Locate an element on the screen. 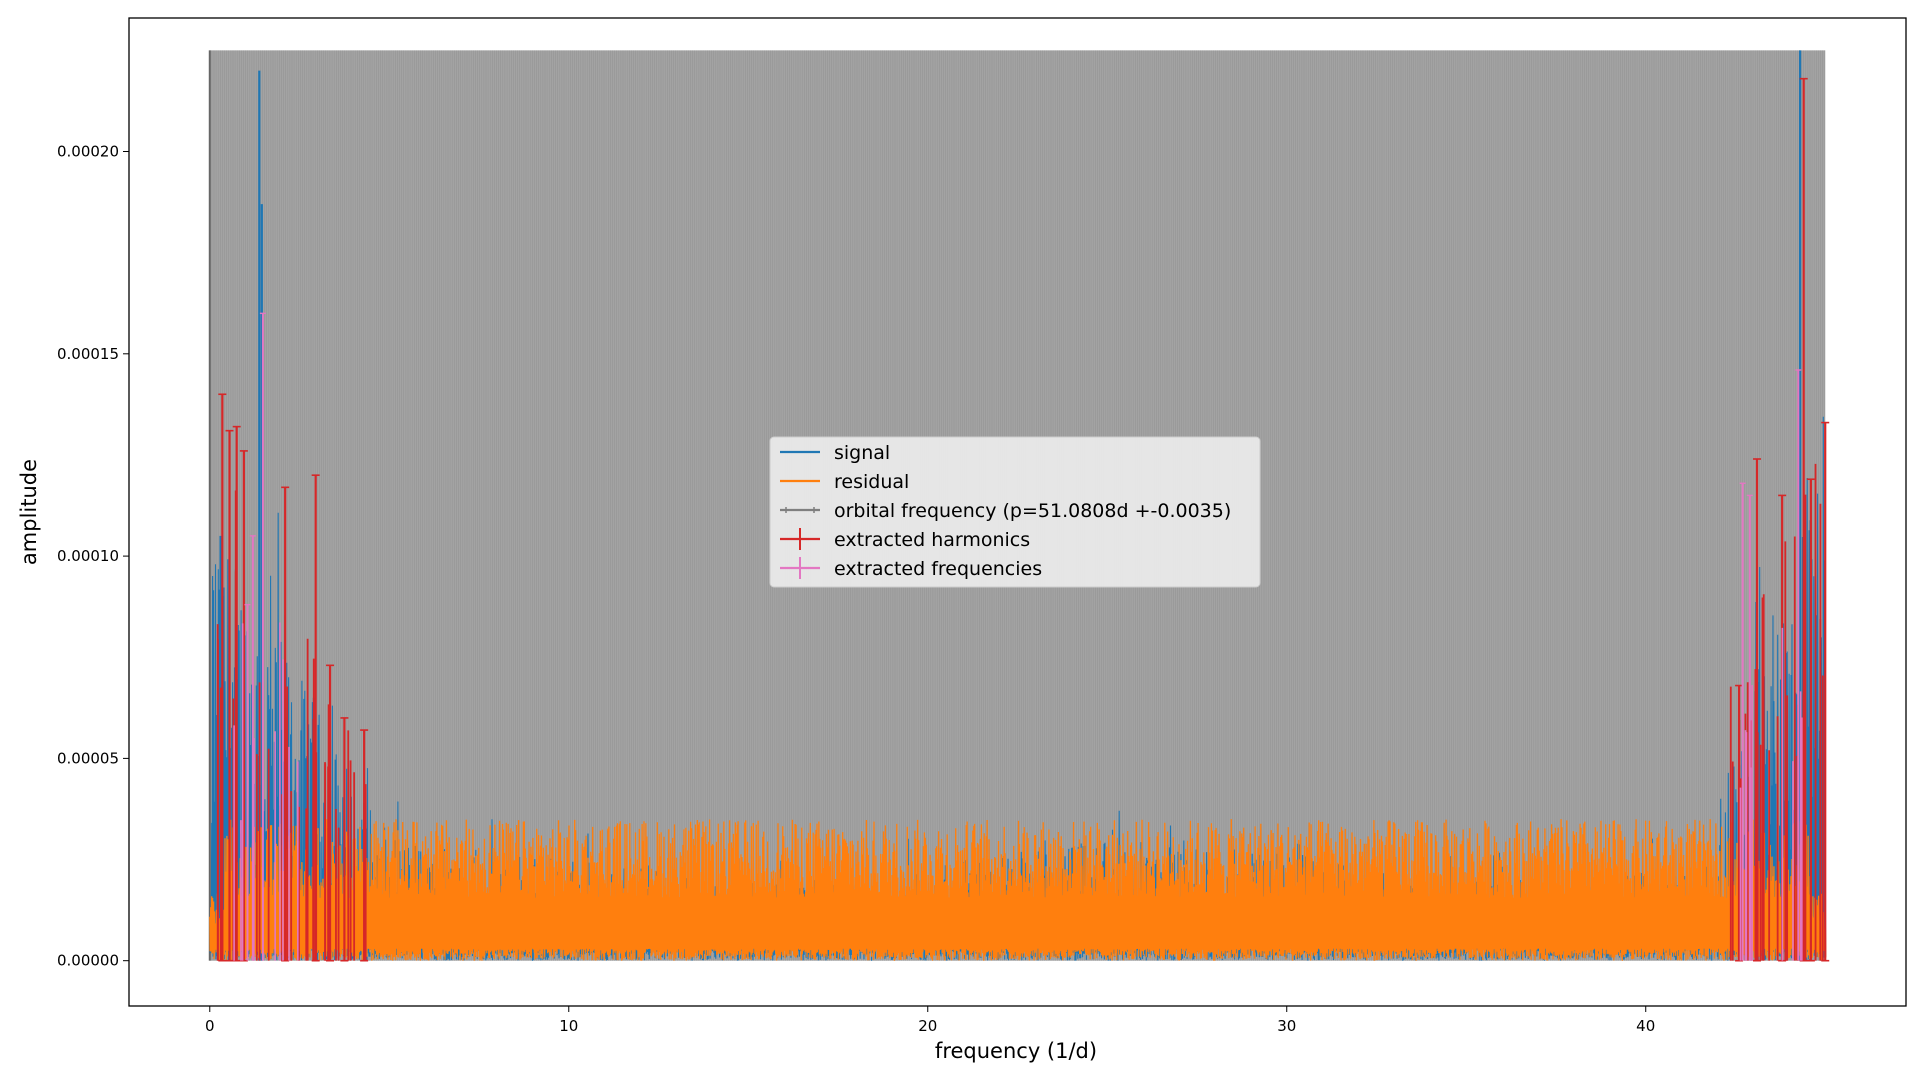 The height and width of the screenshot is (1080, 1920). x-axis: 0 10 20 30 40 is located at coordinates (930, 1020).